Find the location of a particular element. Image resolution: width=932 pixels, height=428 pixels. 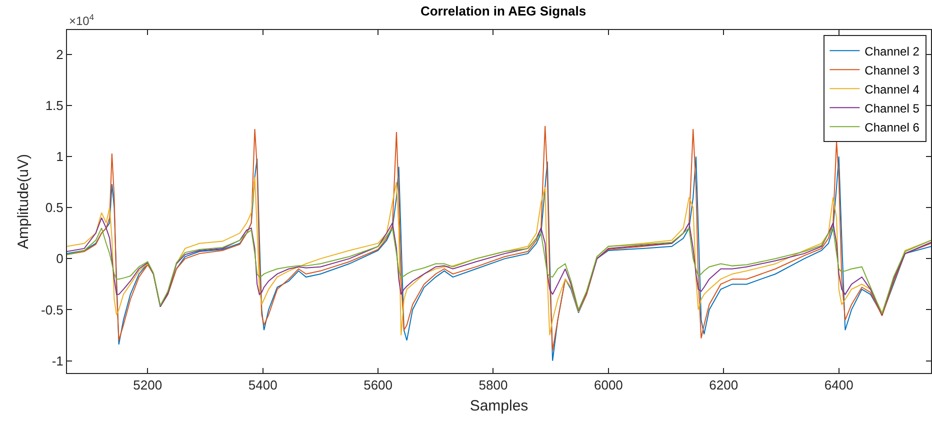

legend-label: Channel 4 is located at coordinates (892, 89).